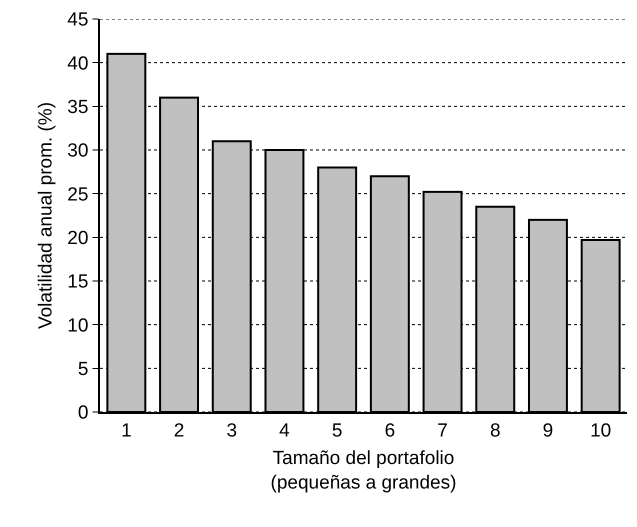  I want to click on x-tick-label: 2, so click(179, 431).